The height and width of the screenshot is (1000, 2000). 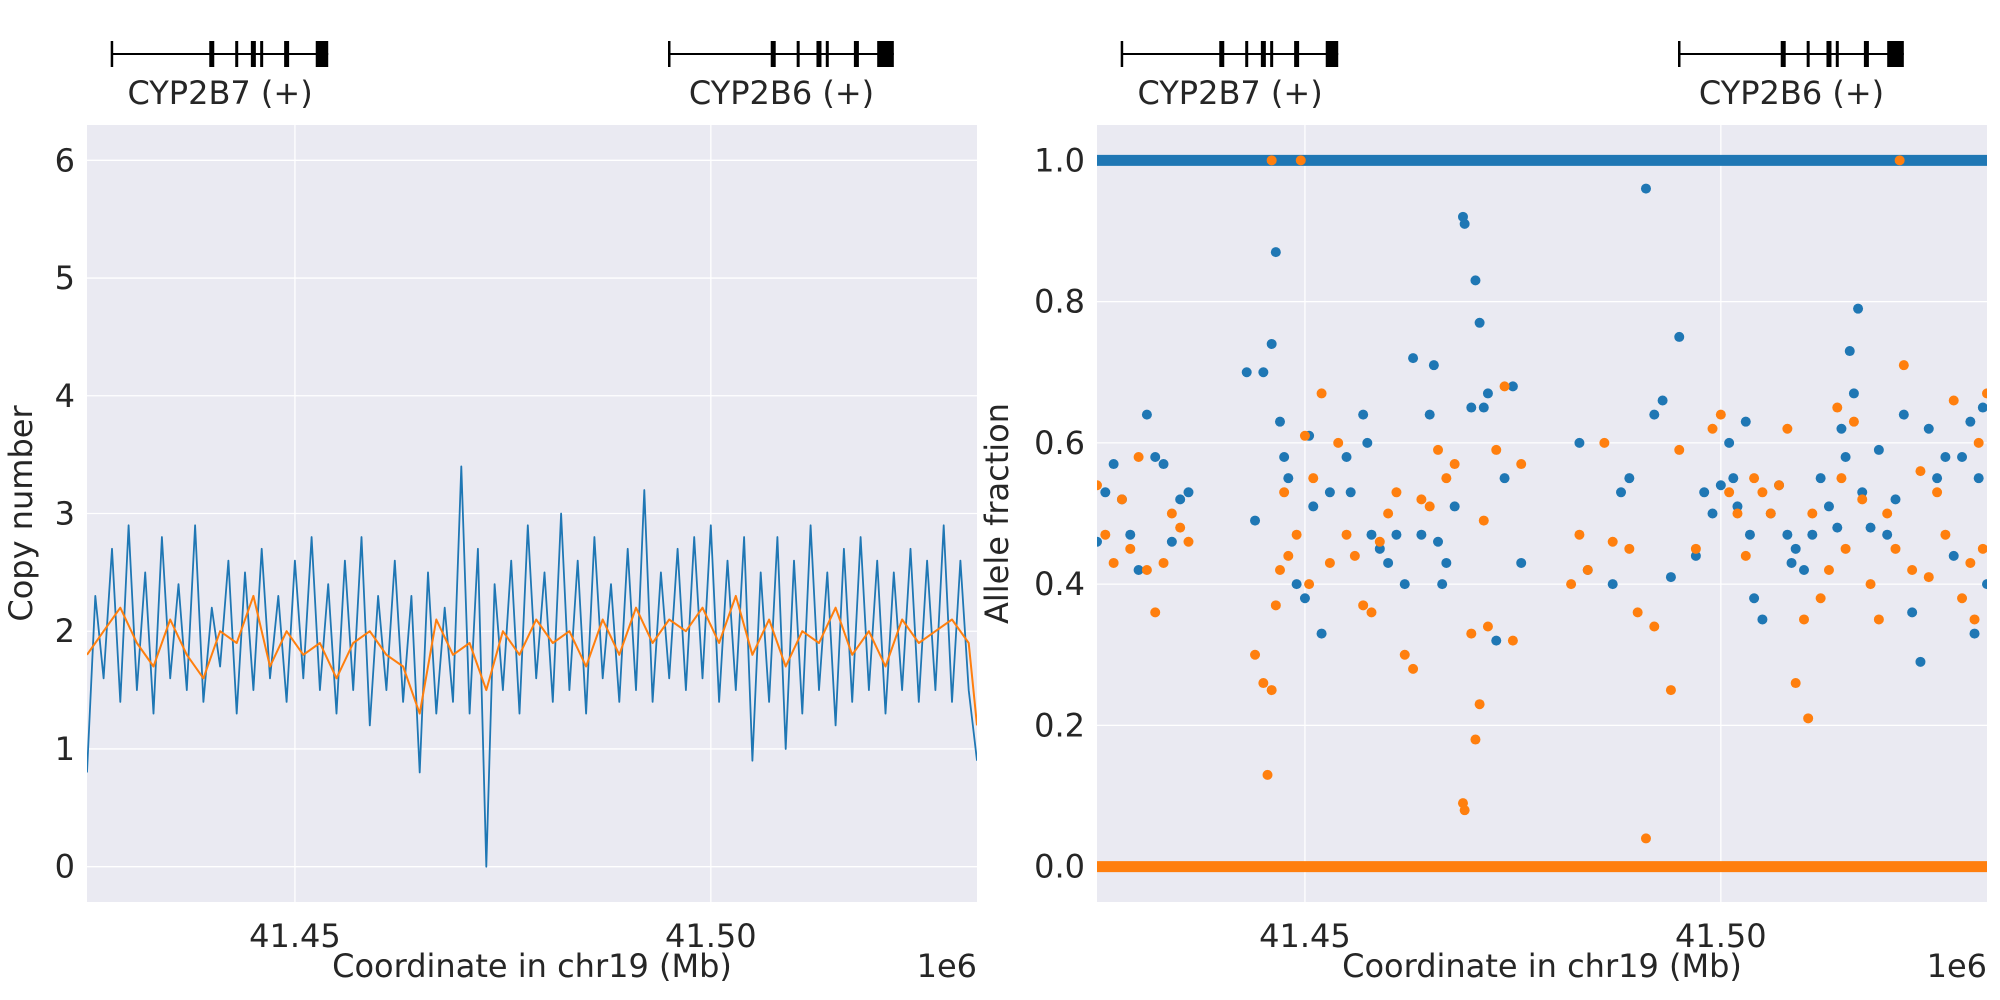 What do you see at coordinates (1790, 76) in the screenshot?
I see `gene-track: CYP2B6 (+)` at bounding box center [1790, 76].